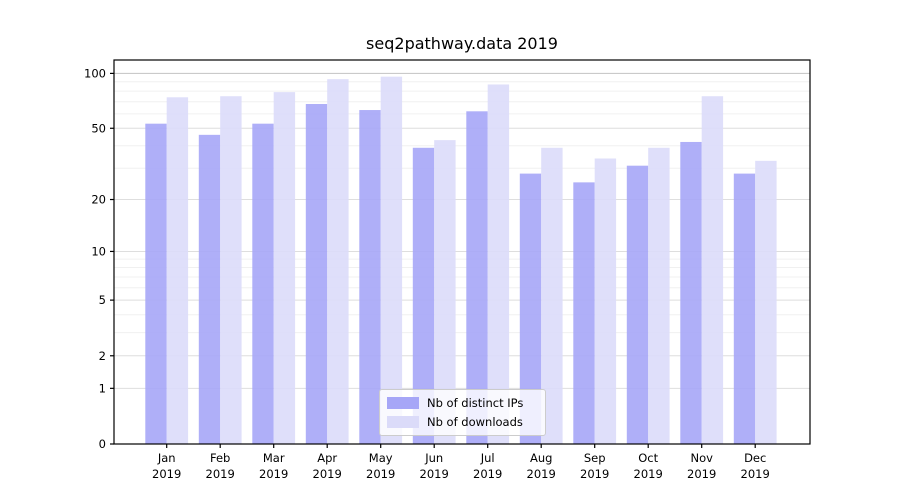  I want to click on chart-title: seq2pathway.data 2019, so click(462, 43).